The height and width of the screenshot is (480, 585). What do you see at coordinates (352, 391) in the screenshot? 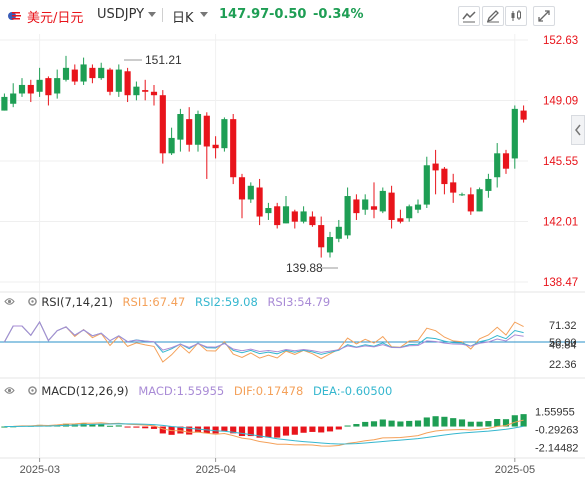
I see `dea-value: DEA:-0.60500` at bounding box center [352, 391].